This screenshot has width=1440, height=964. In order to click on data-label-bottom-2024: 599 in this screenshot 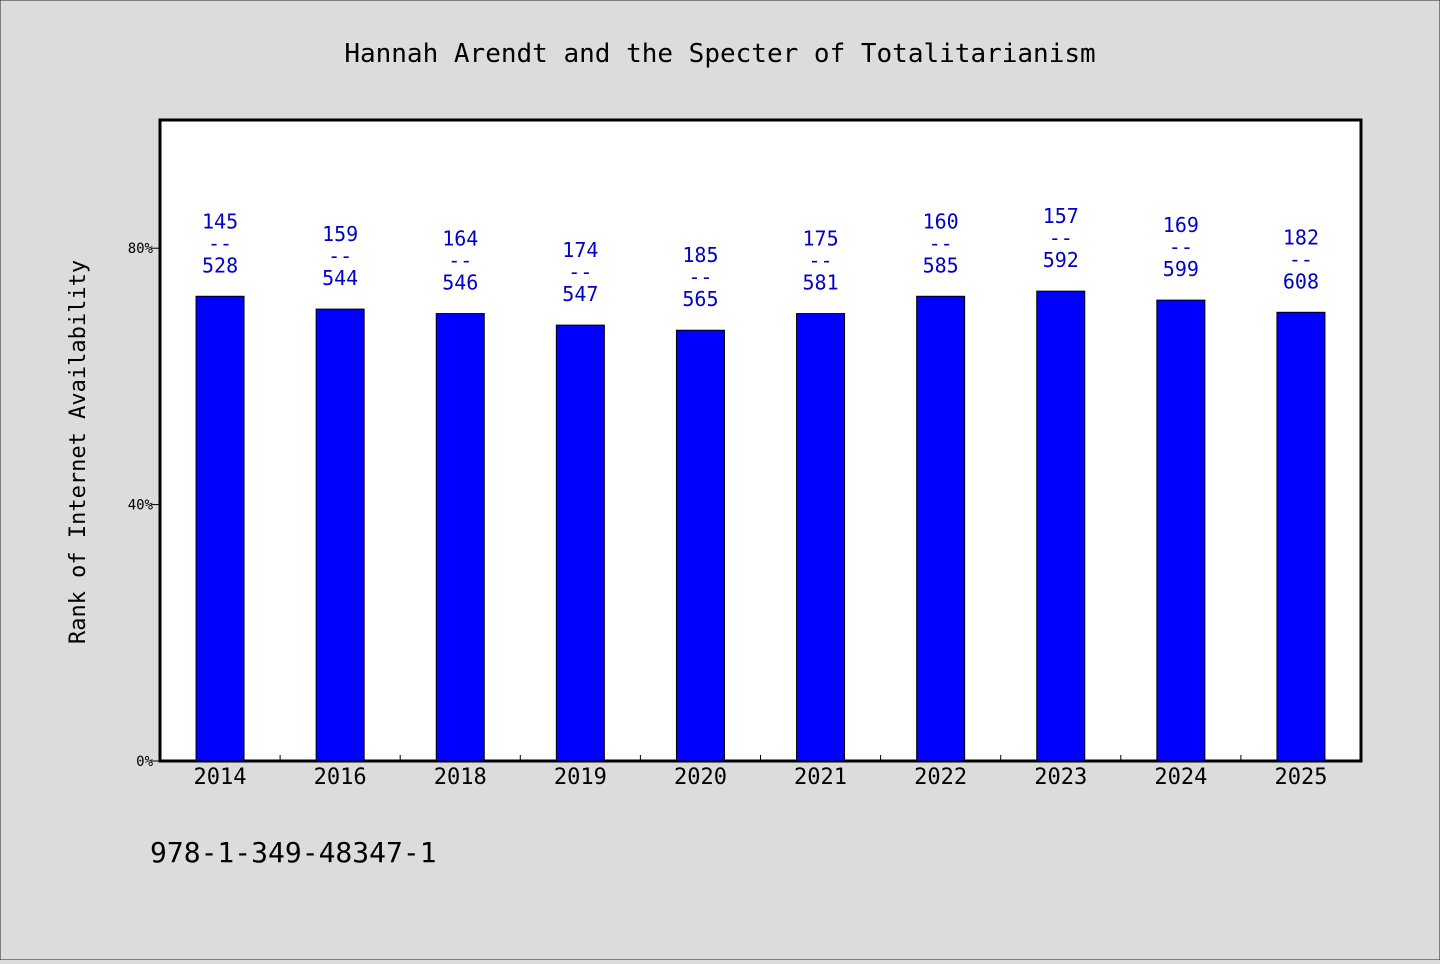, I will do `click(1181, 269)`.